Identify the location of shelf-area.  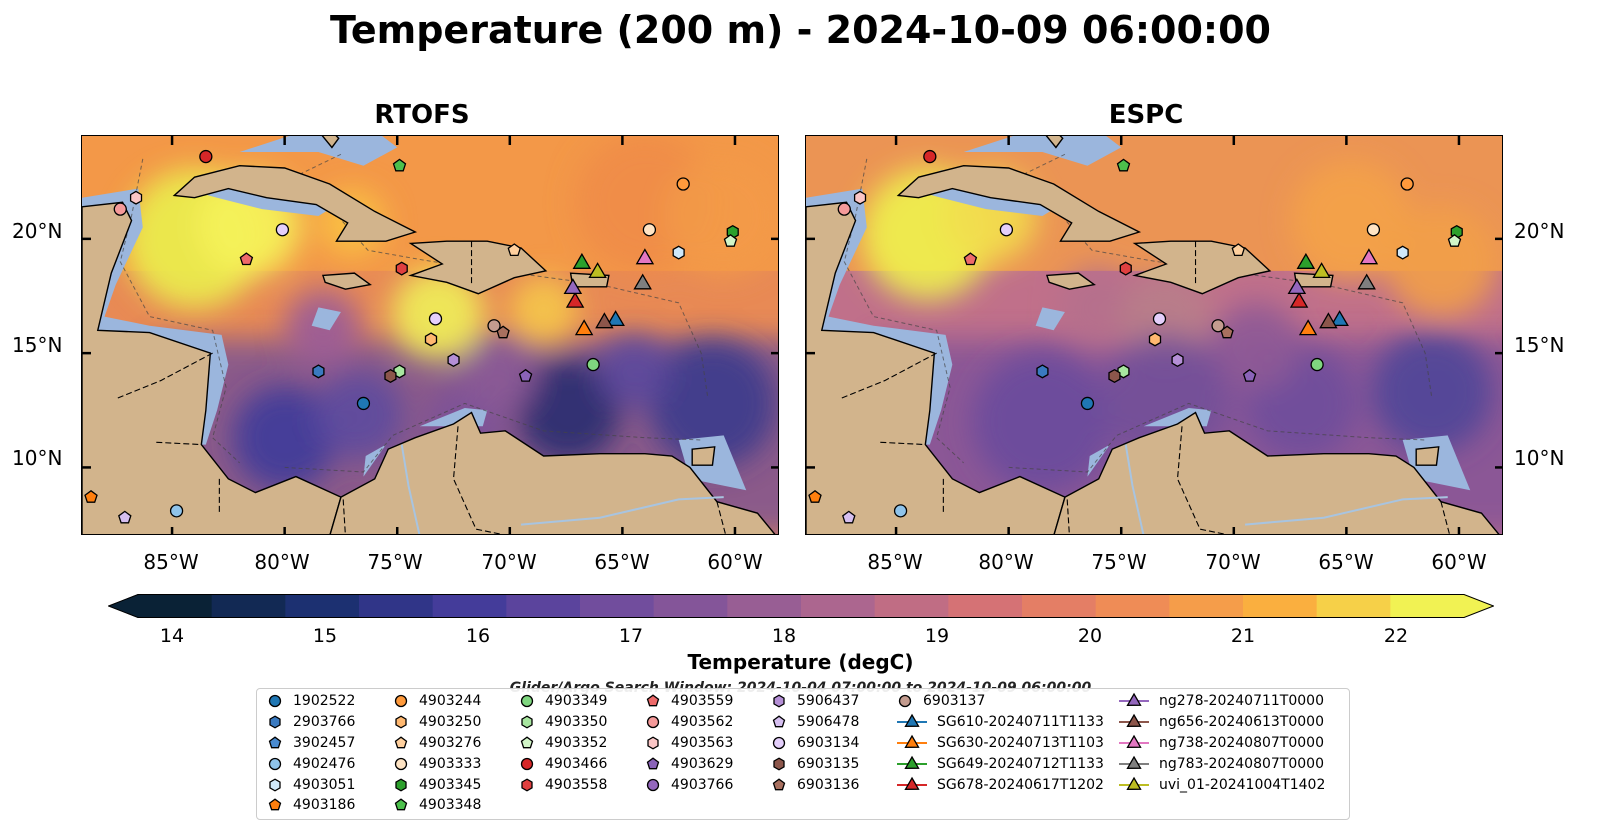
(1042, 151).